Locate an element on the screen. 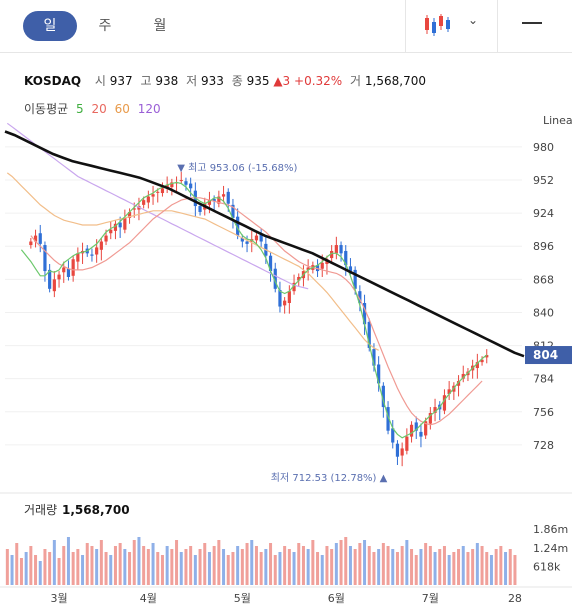  ma-legend-5: 5 is located at coordinates (80, 109).